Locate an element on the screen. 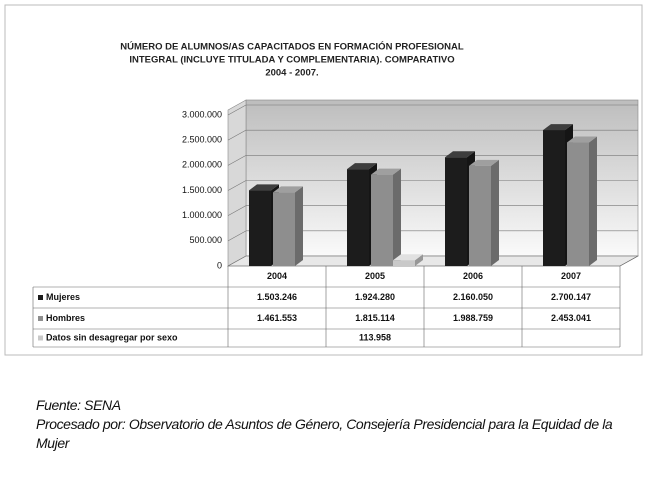  y-tick-label: 500.000 is located at coordinates (205, 240).